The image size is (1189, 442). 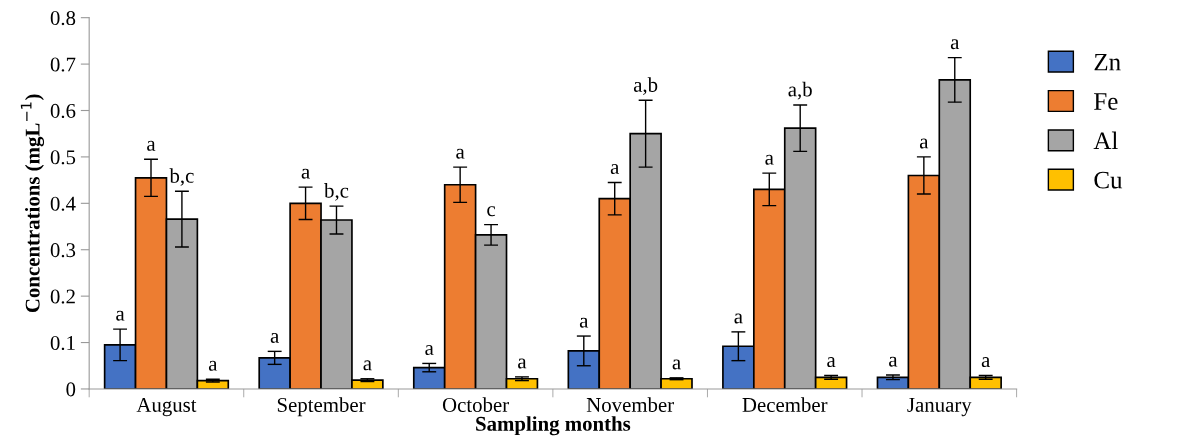 I want to click on x-tick-label: September, so click(x=321, y=407).